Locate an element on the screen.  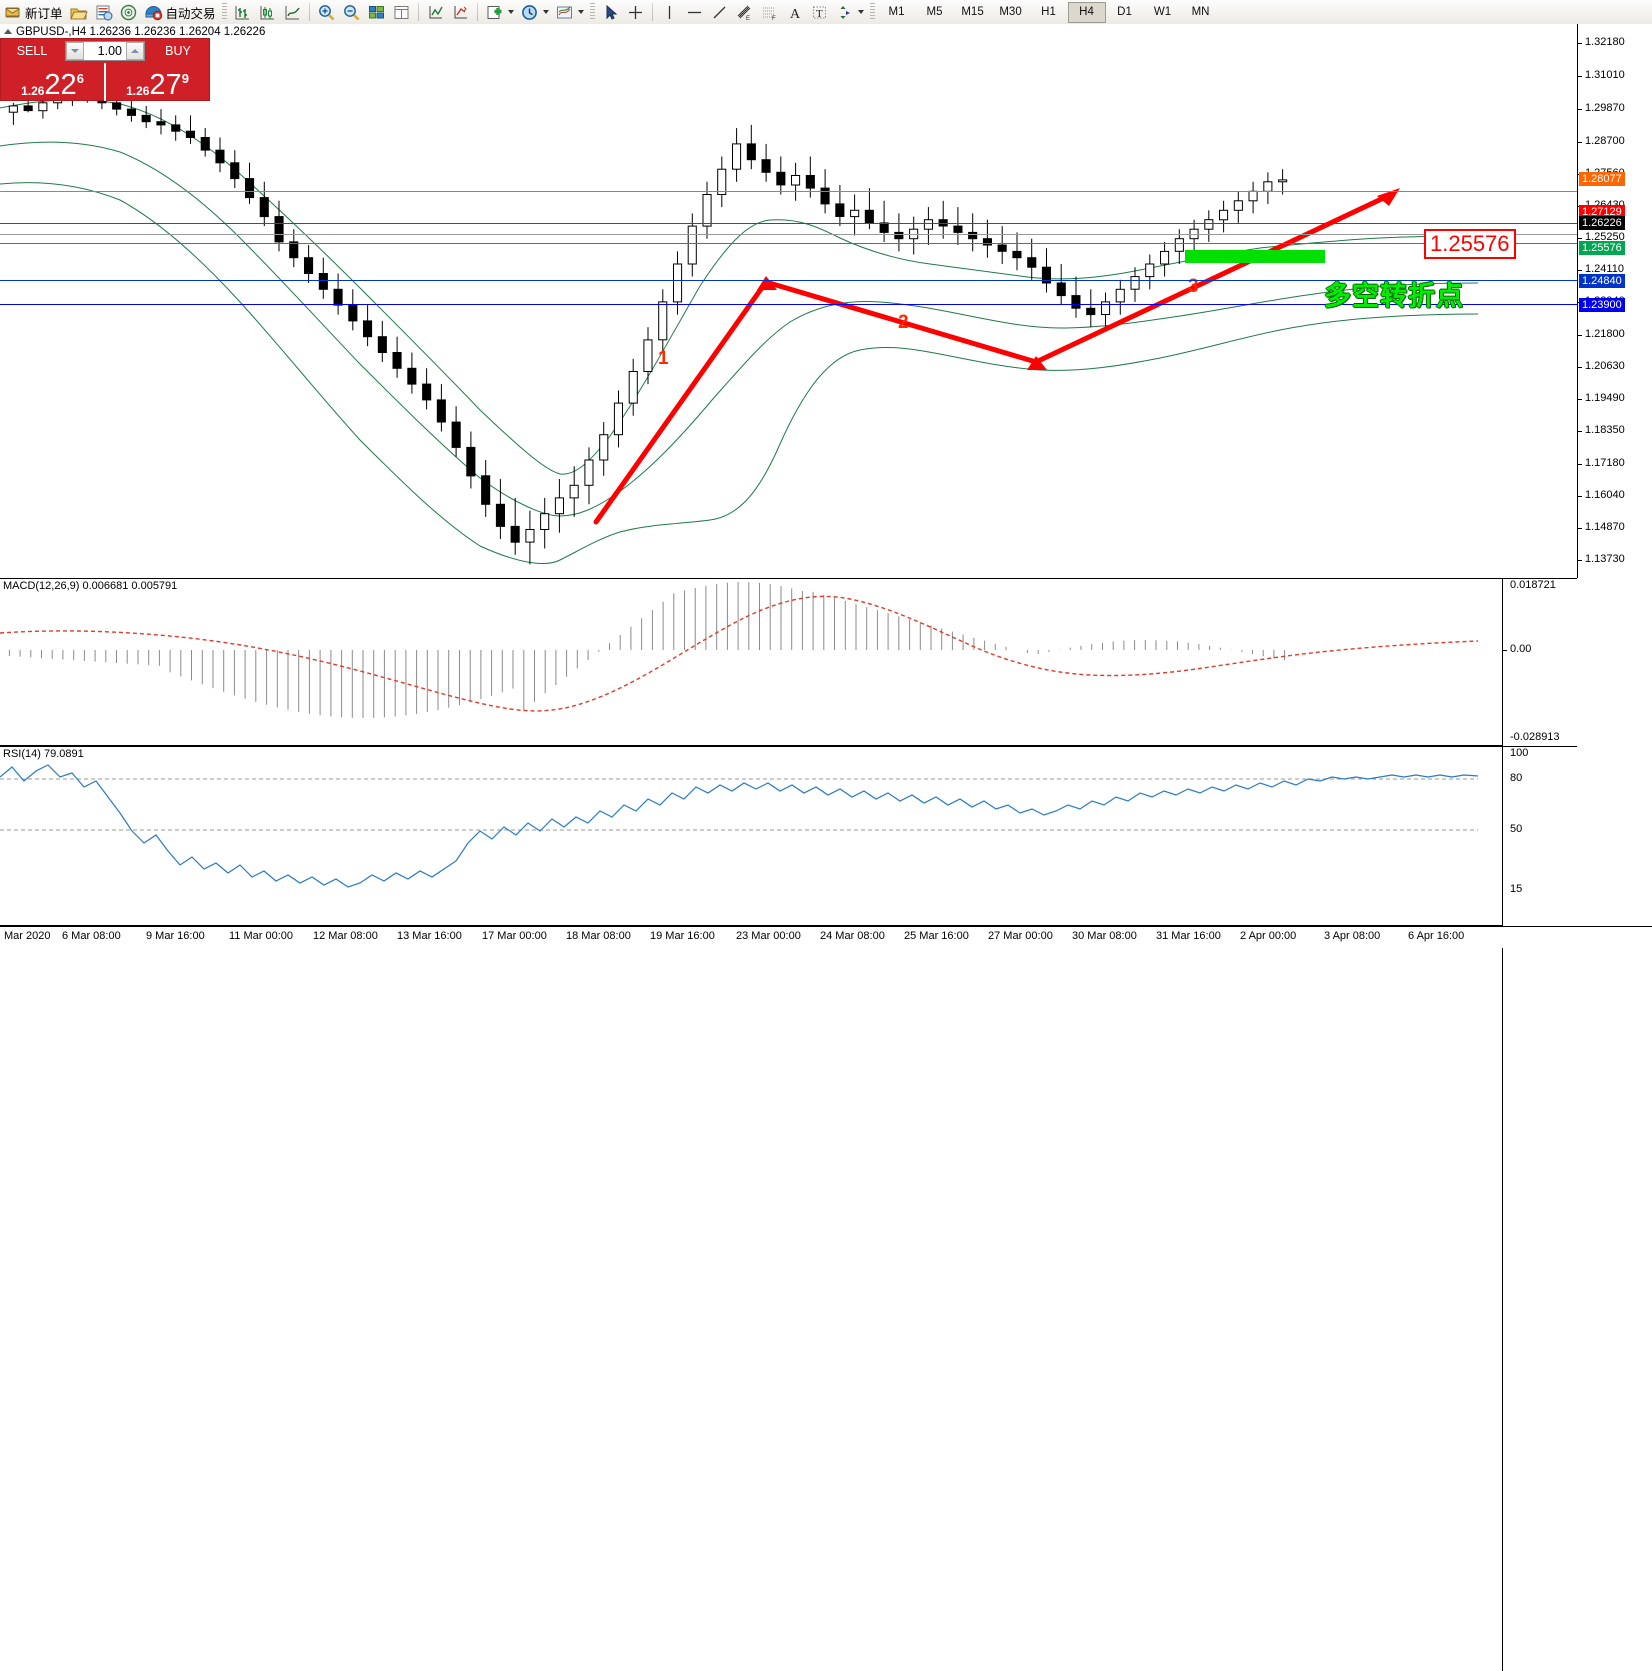
one-click-prices-row: 1.26 22 6 1.26 27 9 is located at coordinates (105, 82).